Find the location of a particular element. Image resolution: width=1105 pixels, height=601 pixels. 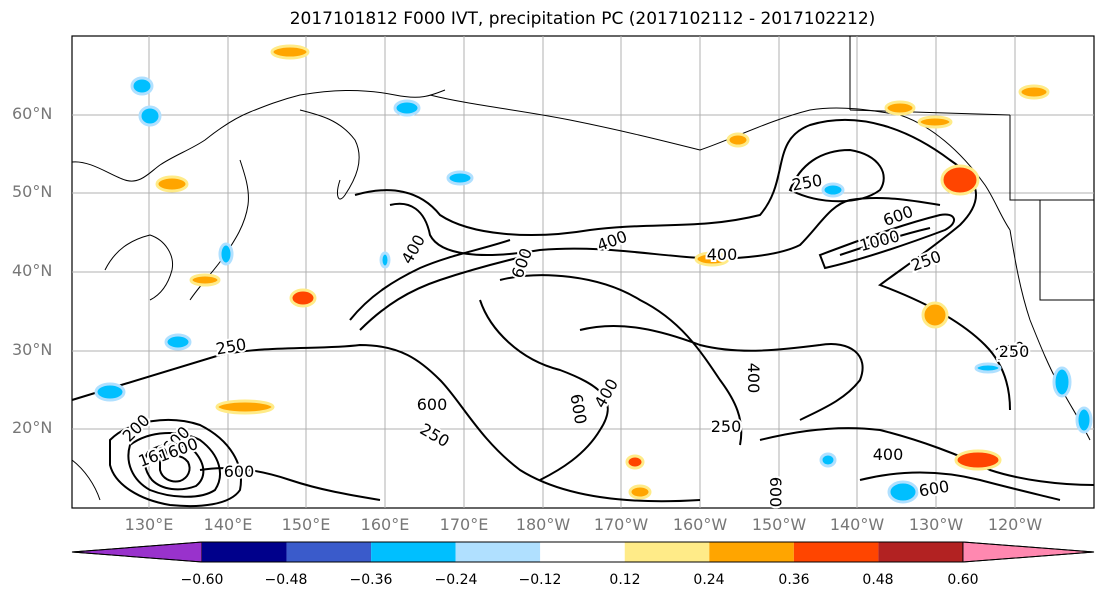

lon-label: 150°E is located at coordinates (306, 524).